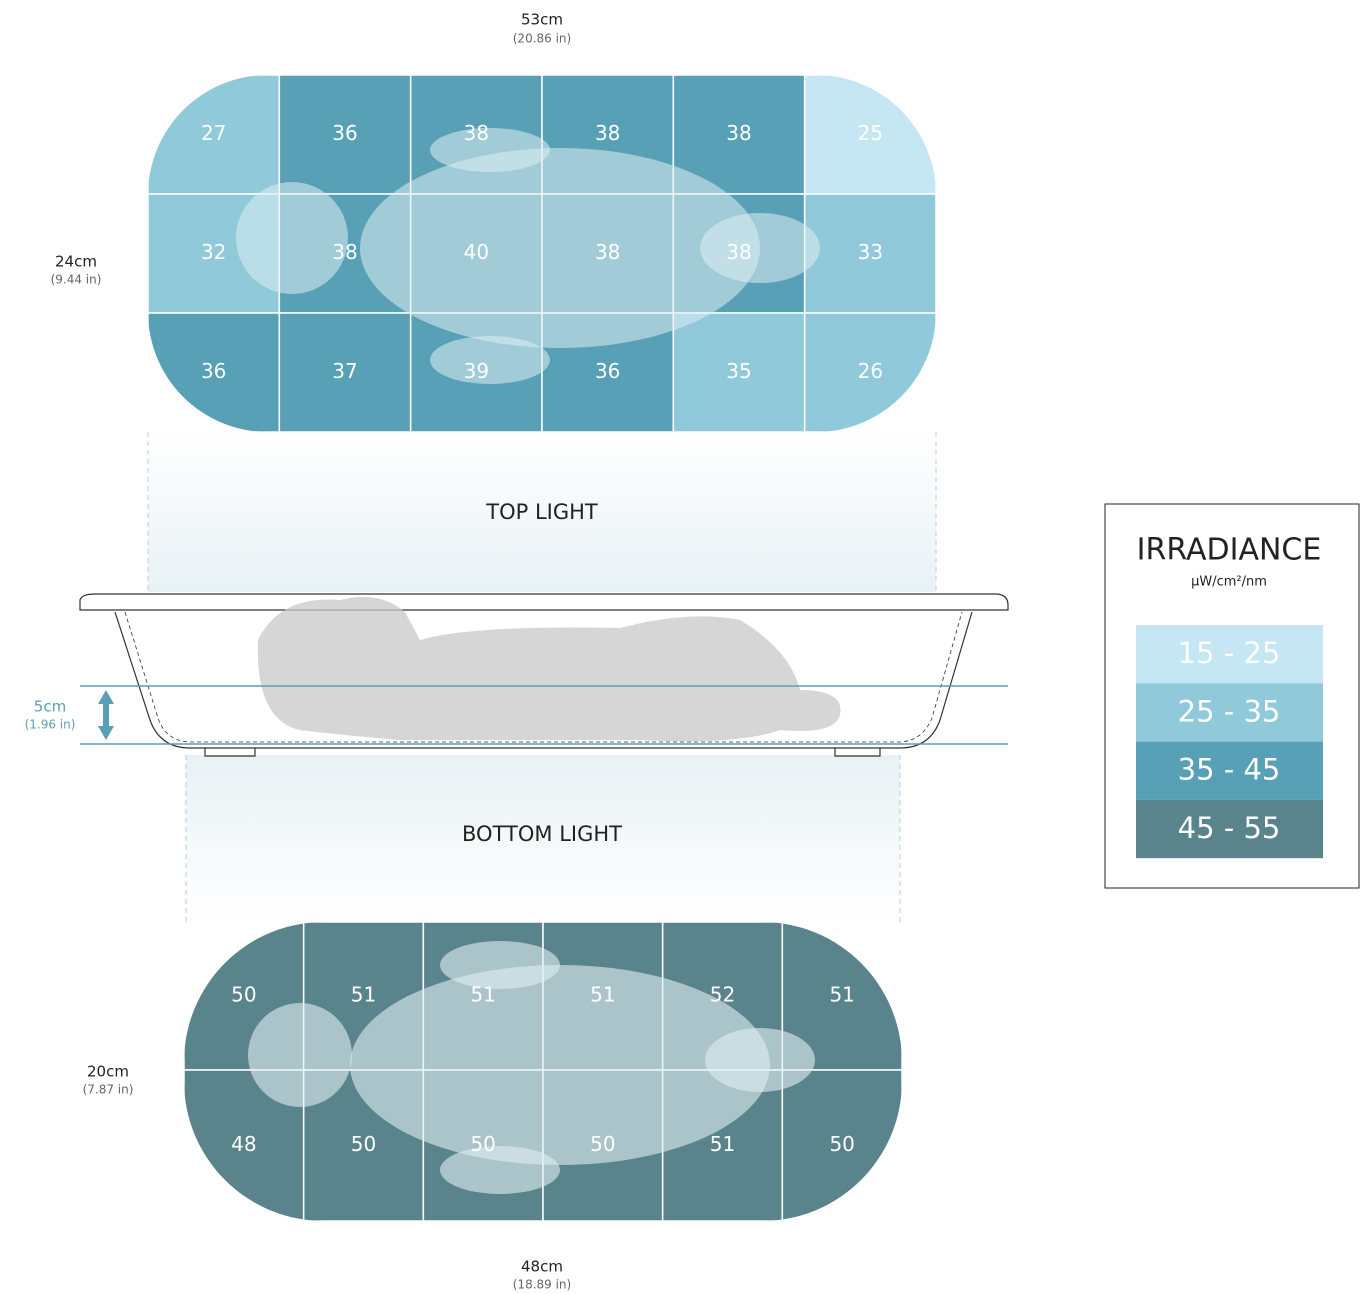 This screenshot has height=1294, width=1367. Describe the element at coordinates (243, 1144) in the screenshot. I see `cell-value: 48` at that location.